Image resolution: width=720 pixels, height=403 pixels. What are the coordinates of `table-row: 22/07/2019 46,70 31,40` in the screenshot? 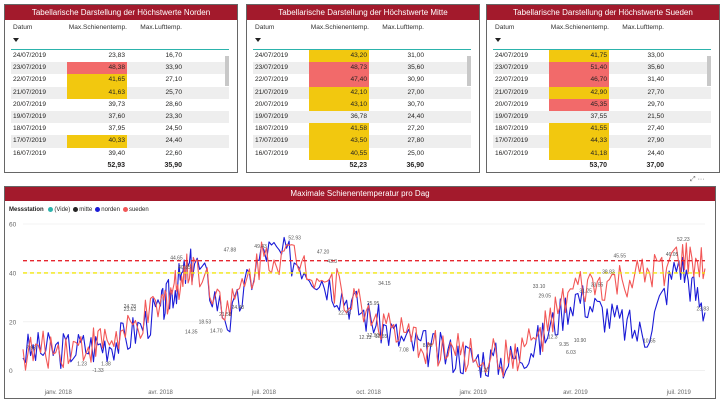 It's located at (602, 80).